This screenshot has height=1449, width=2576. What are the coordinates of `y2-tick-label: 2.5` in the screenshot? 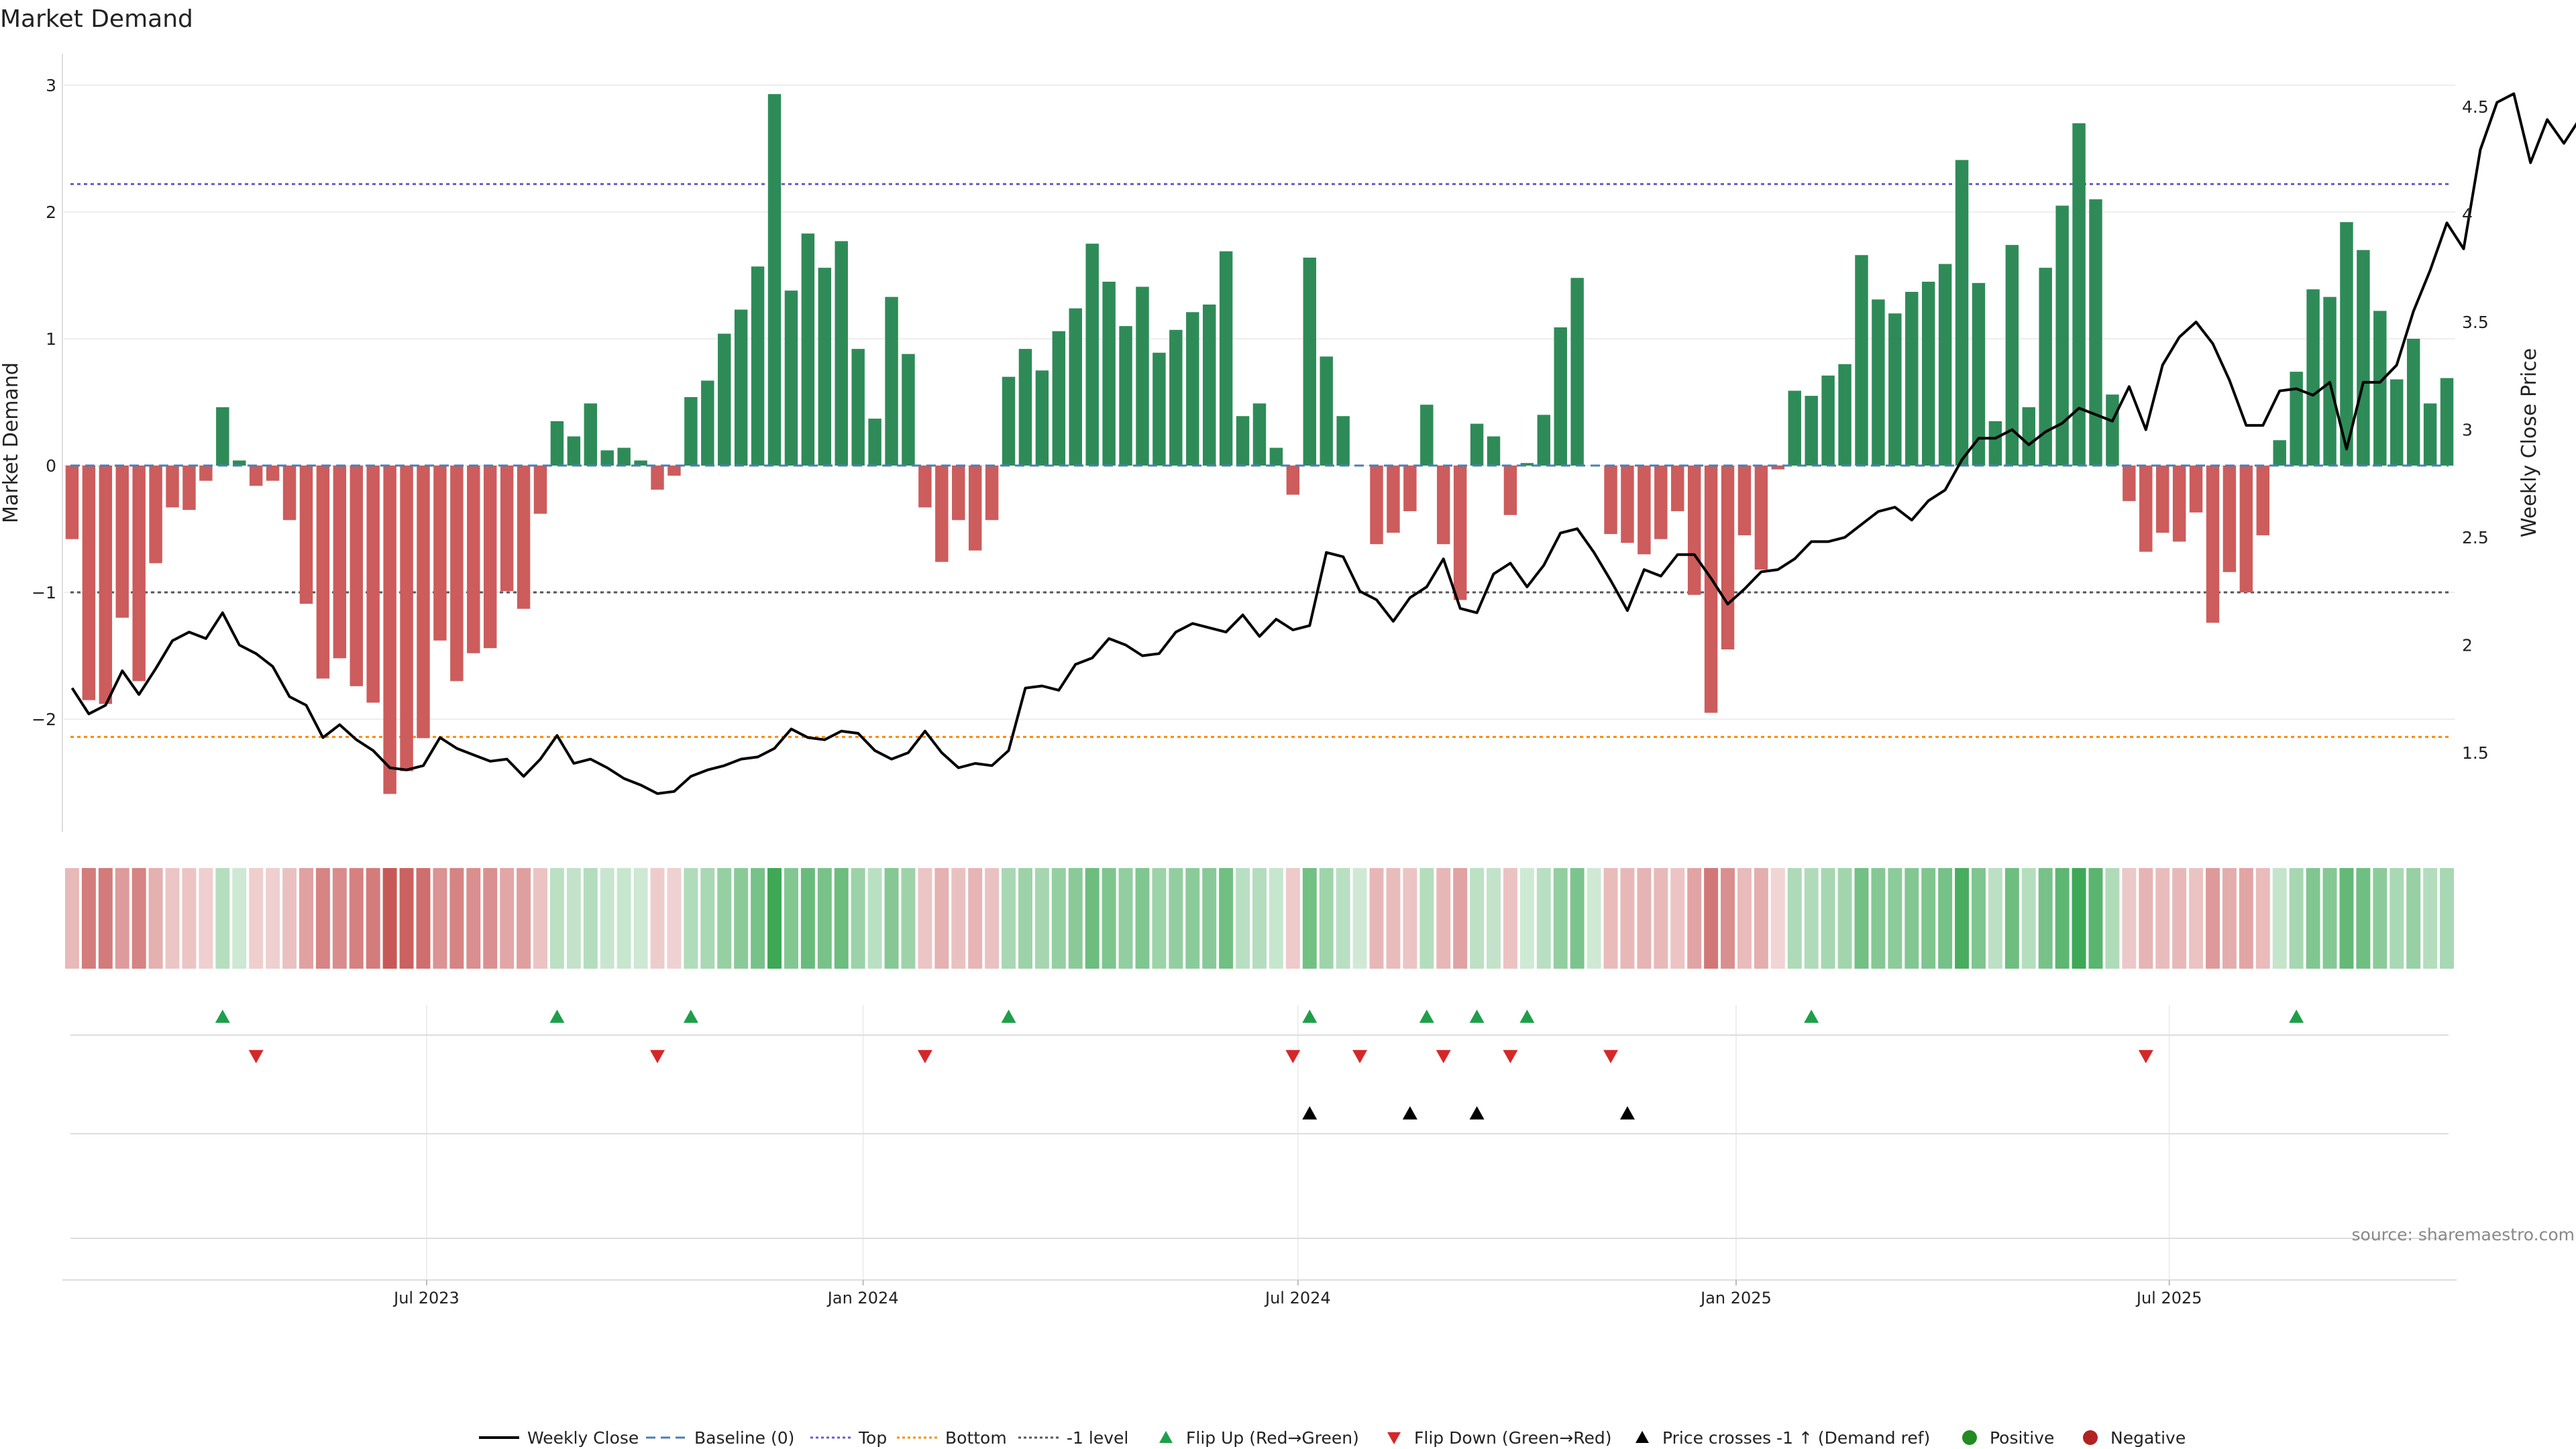 It's located at (2475, 537).